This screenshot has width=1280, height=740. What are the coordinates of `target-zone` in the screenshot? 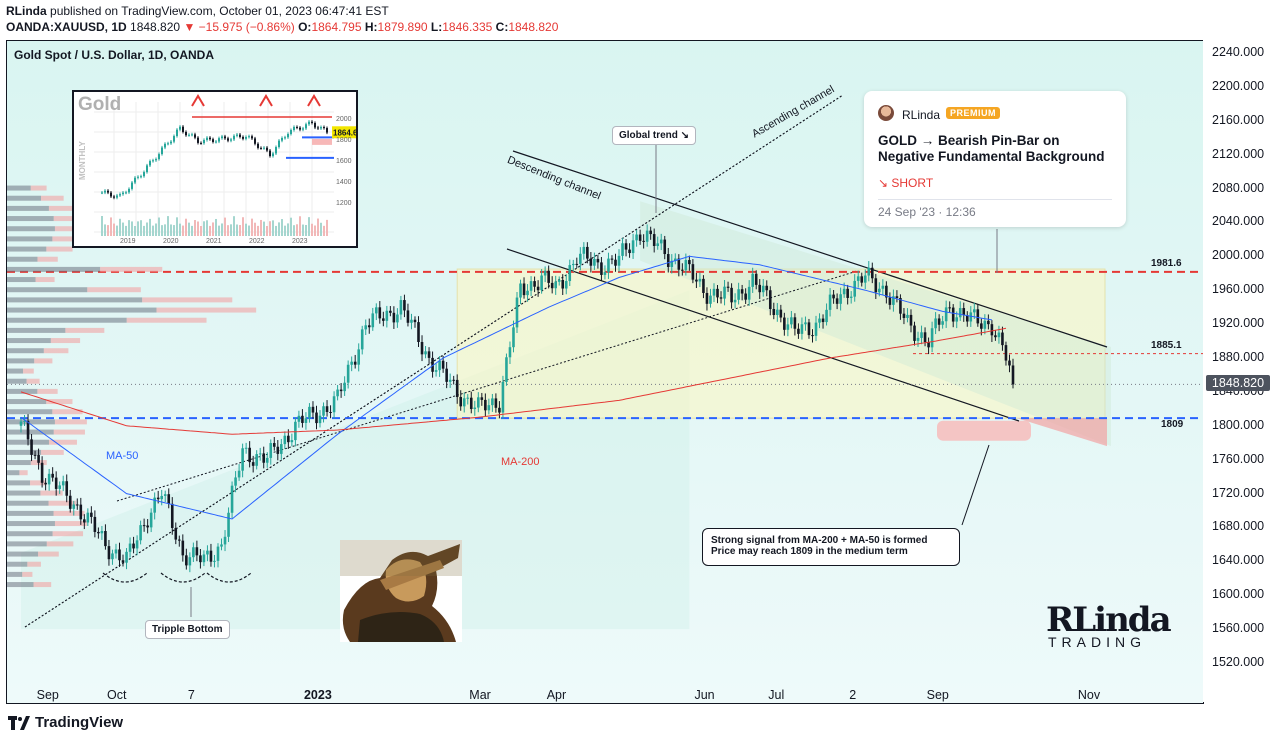 It's located at (1062, 432).